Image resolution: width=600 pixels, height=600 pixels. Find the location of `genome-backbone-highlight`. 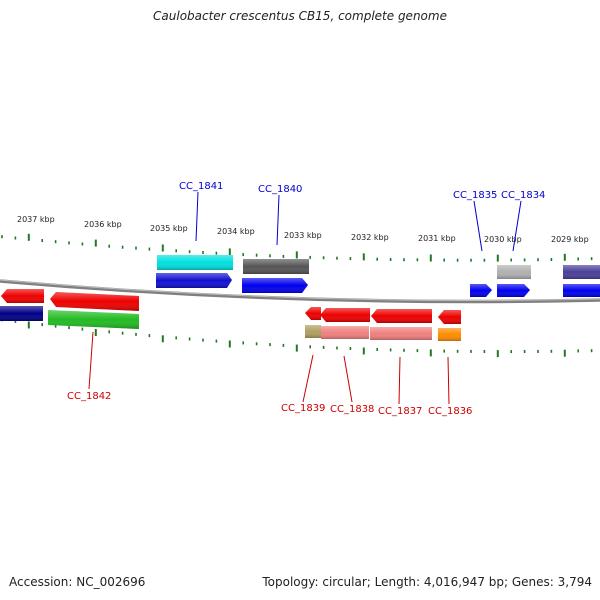

genome-backbone-highlight is located at coordinates (300, 290).